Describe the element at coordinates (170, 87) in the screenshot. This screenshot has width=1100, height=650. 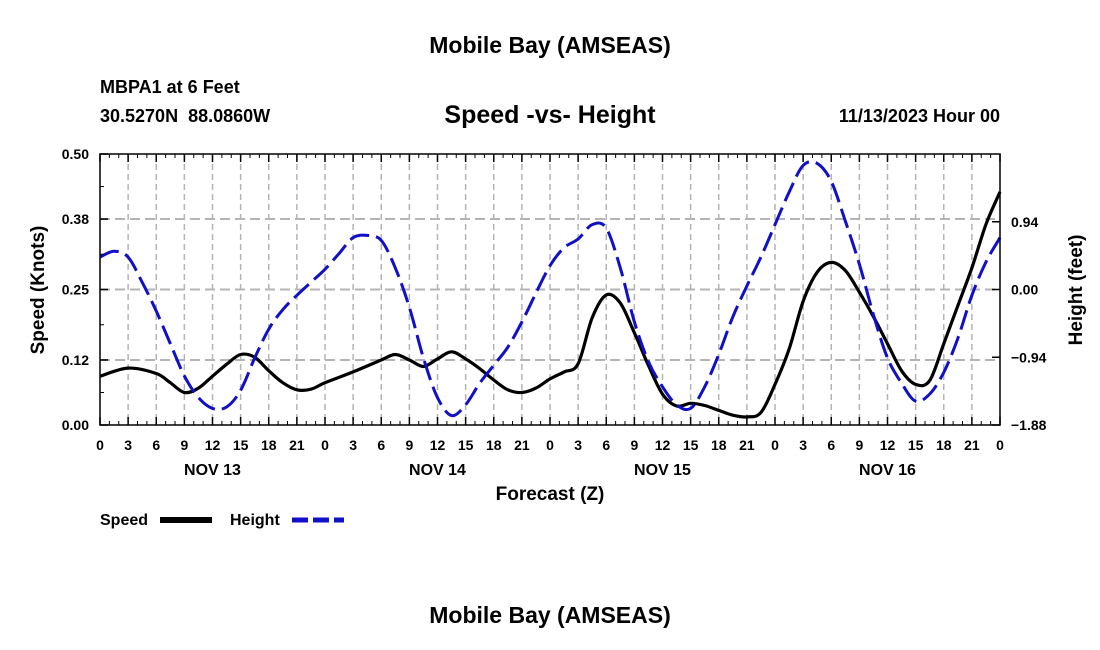
I see `station-name: MBPA1 at 6 Feet` at that location.